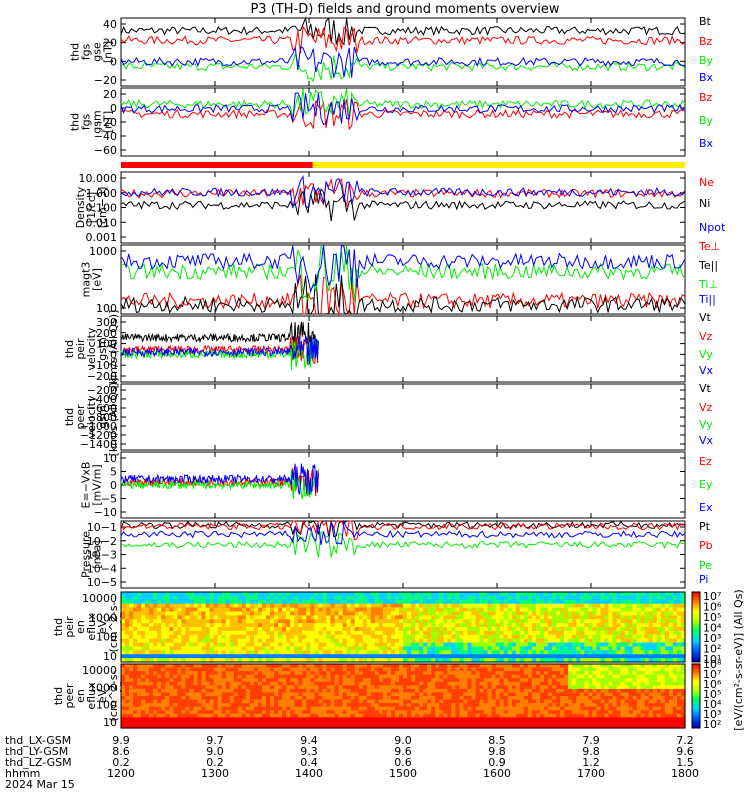 The width and height of the screenshot is (750, 800). Describe the element at coordinates (402, 544) in the screenshot. I see `series-line-Pe` at that location.